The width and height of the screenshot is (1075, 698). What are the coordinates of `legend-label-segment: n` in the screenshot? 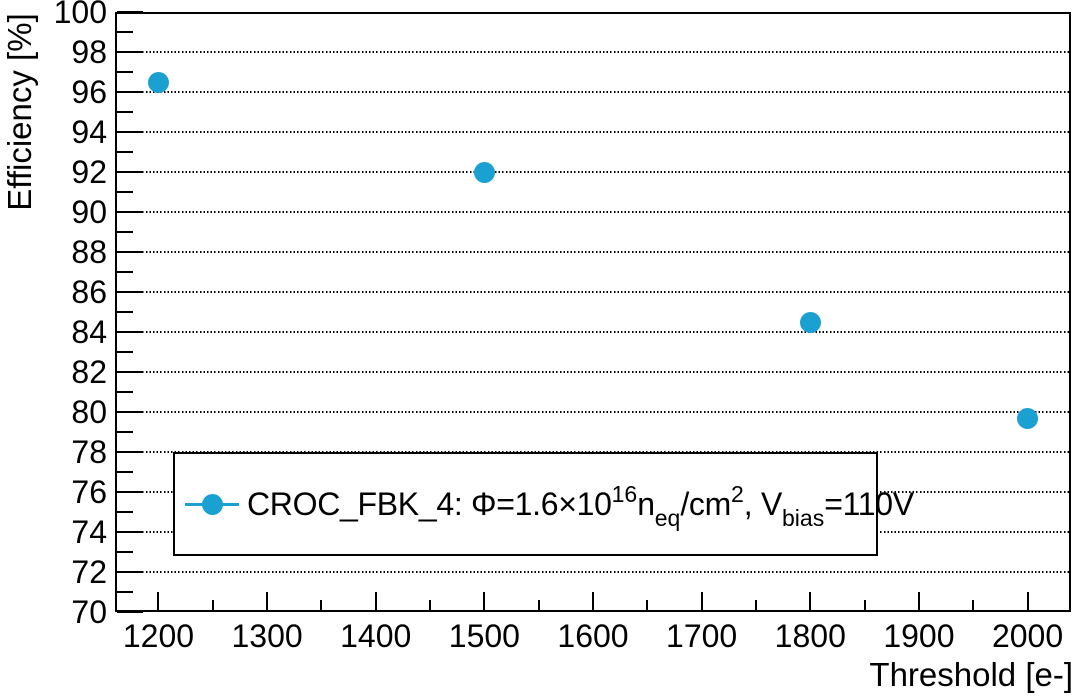 It's located at (646, 503).